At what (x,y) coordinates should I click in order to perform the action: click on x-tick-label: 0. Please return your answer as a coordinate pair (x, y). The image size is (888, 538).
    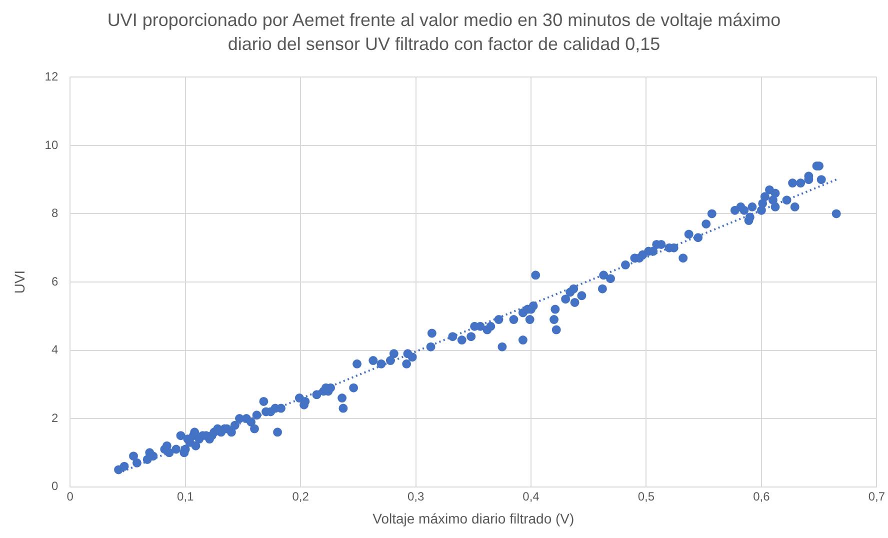
    Looking at the image, I should click on (70, 496).